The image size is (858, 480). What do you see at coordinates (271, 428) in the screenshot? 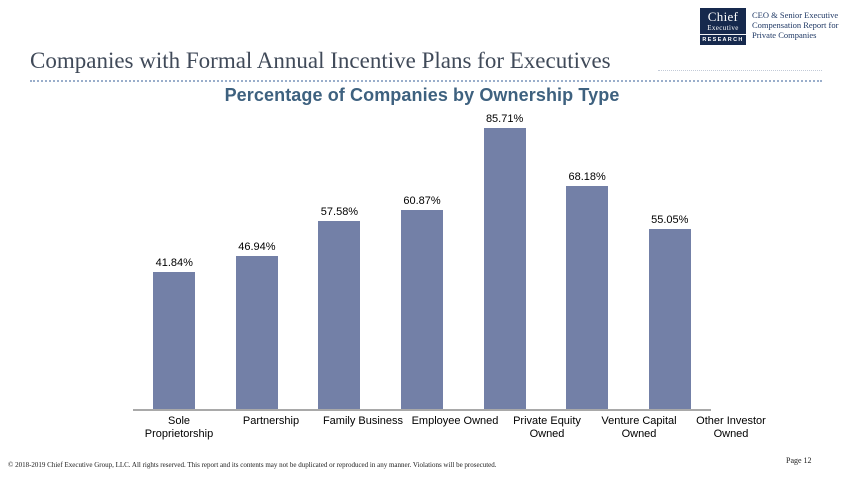
I see `category-cell: Partnership` at bounding box center [271, 428].